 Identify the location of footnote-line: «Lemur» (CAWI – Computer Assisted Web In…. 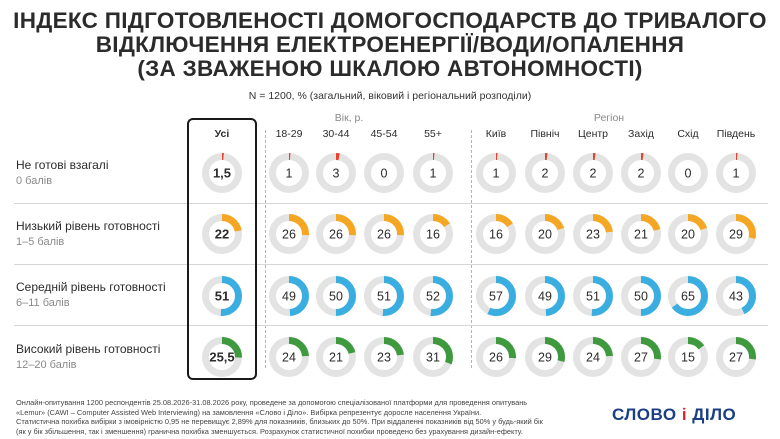
(249, 412).